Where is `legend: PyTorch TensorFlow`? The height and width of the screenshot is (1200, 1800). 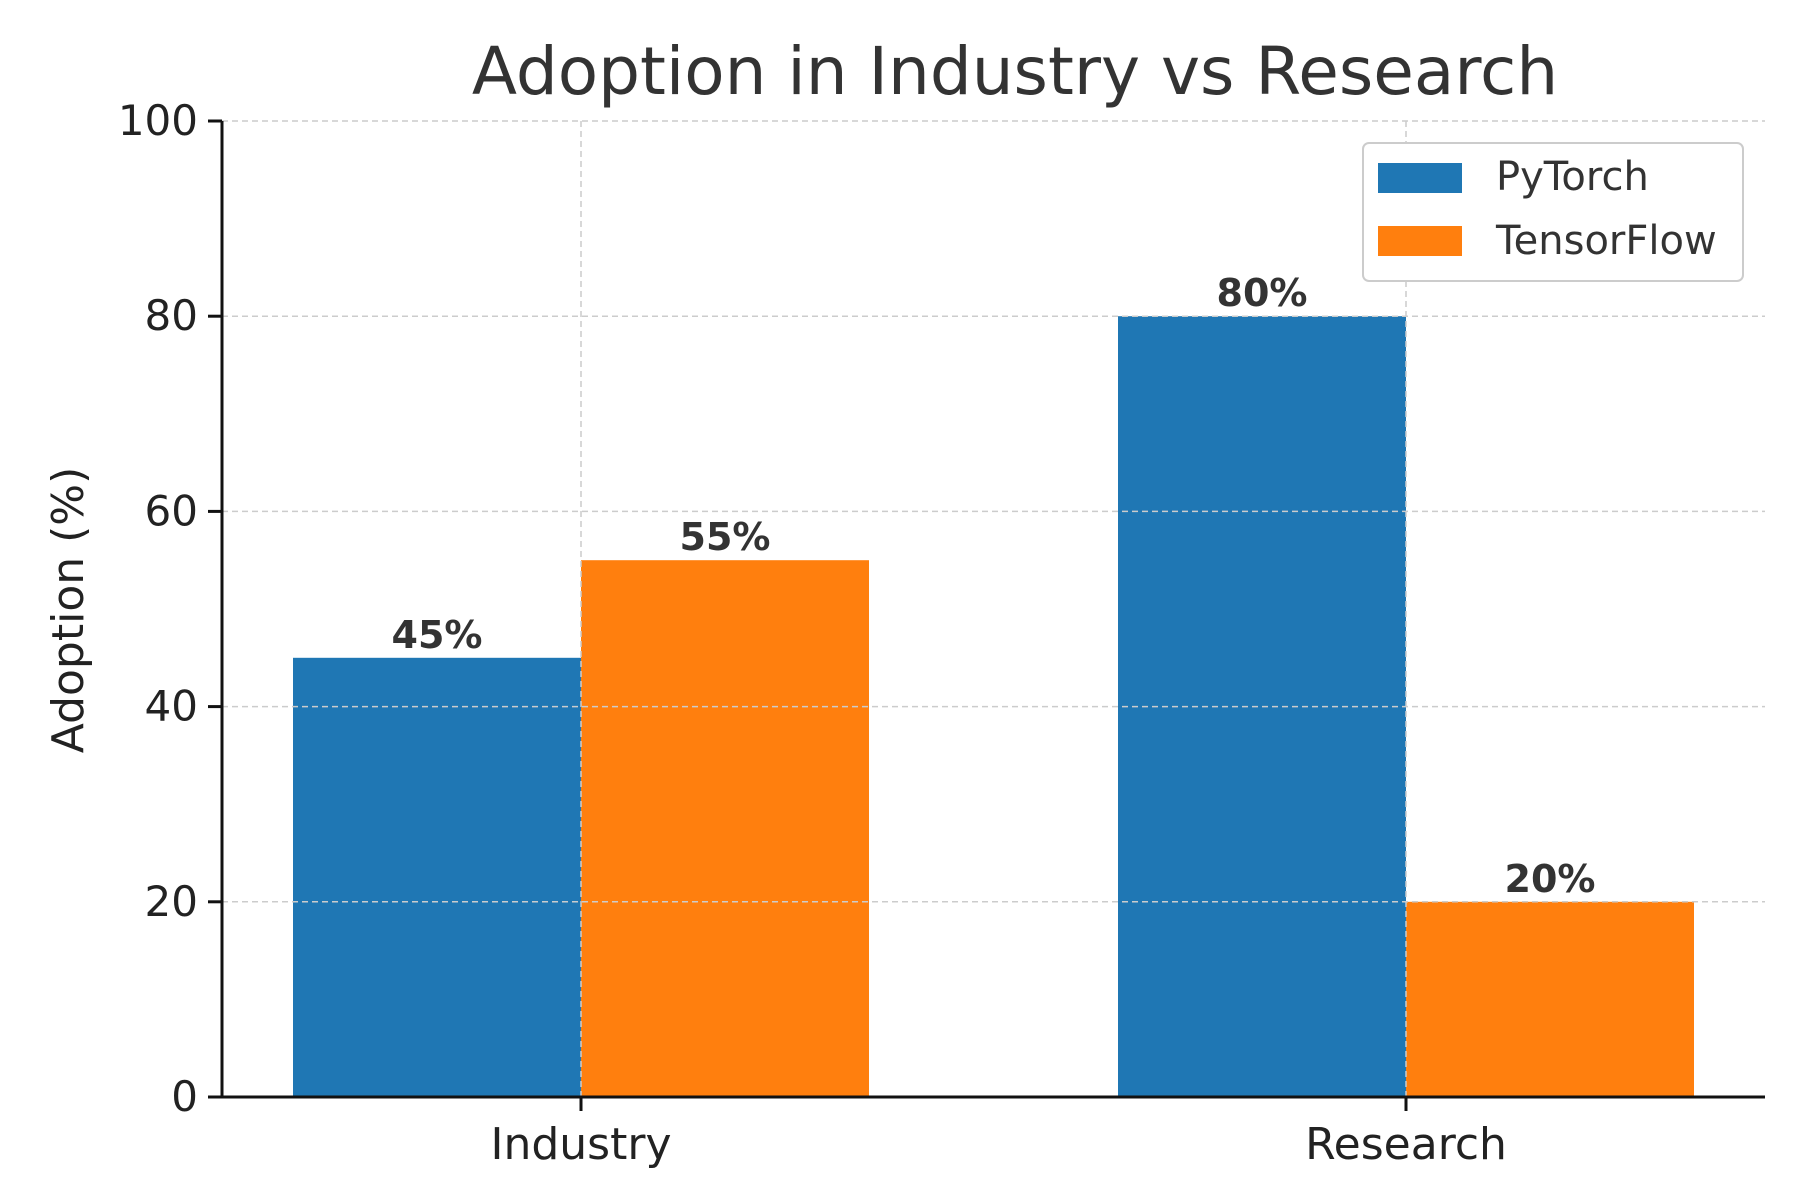 legend: PyTorch TensorFlow is located at coordinates (1553, 212).